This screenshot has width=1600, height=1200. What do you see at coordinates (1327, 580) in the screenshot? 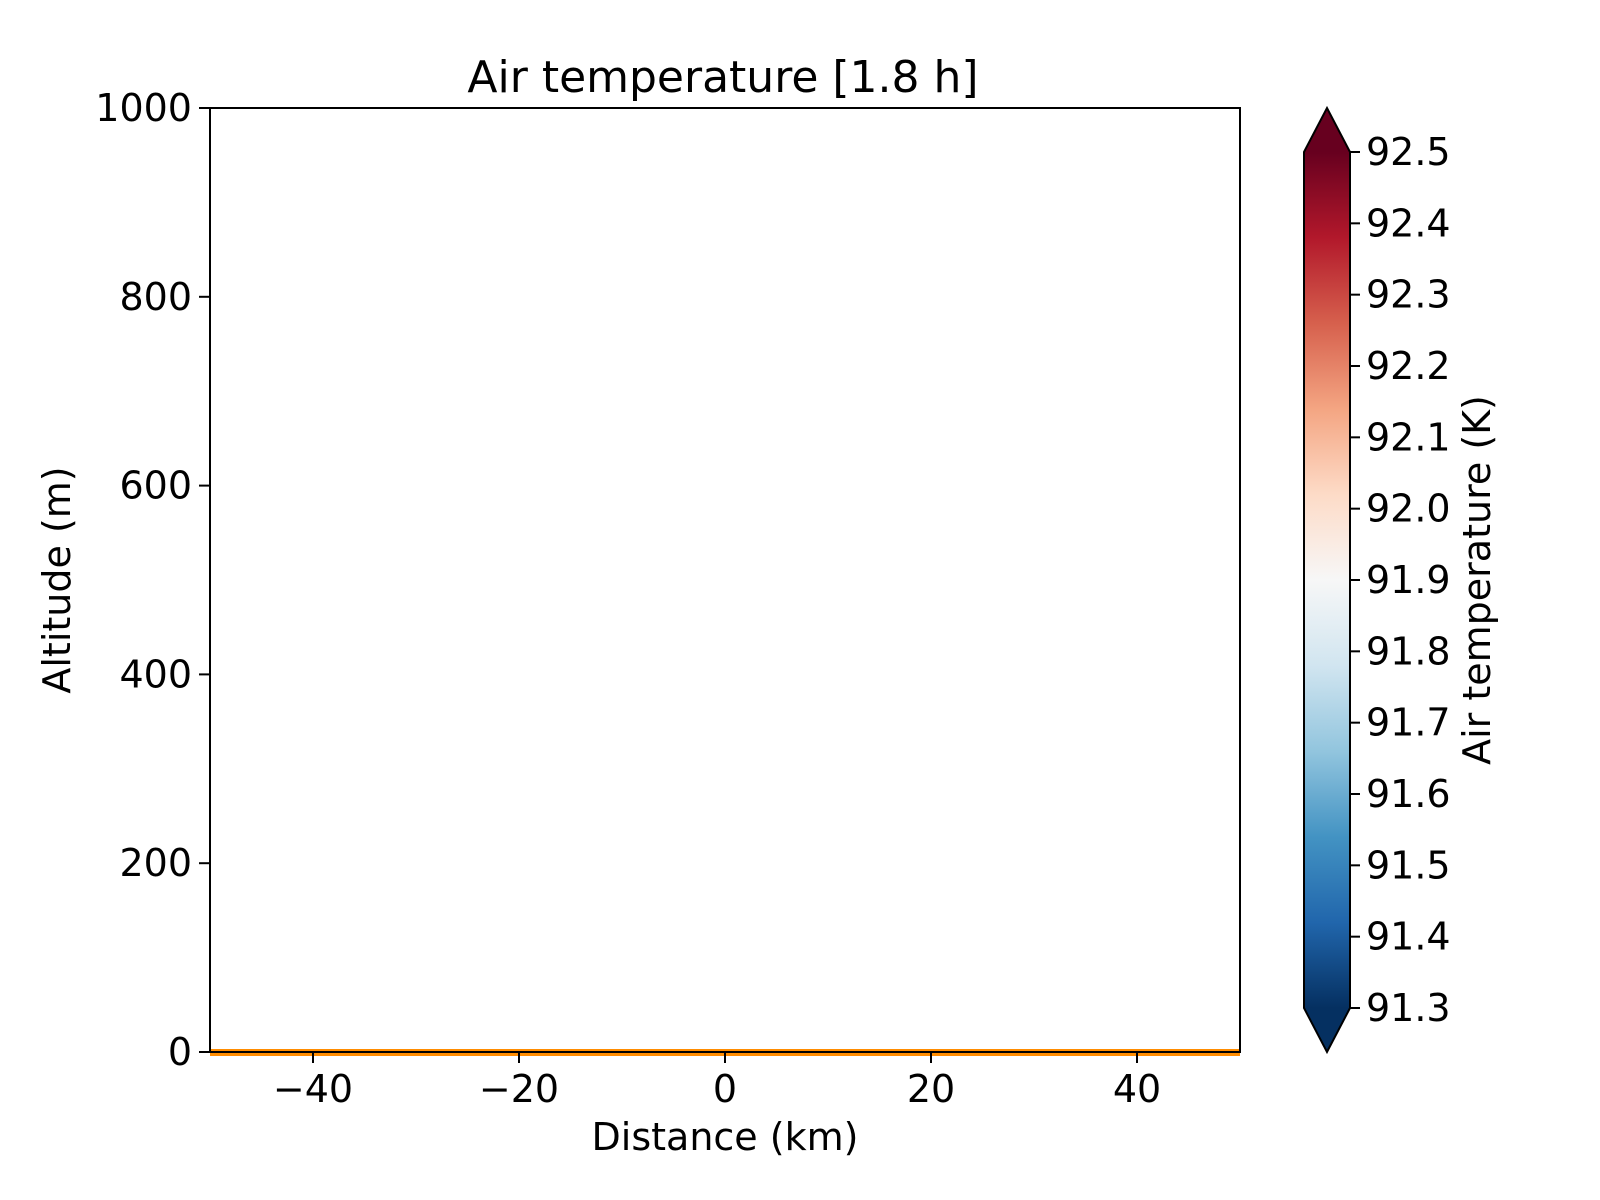
I see `colorbar-gradient` at bounding box center [1327, 580].